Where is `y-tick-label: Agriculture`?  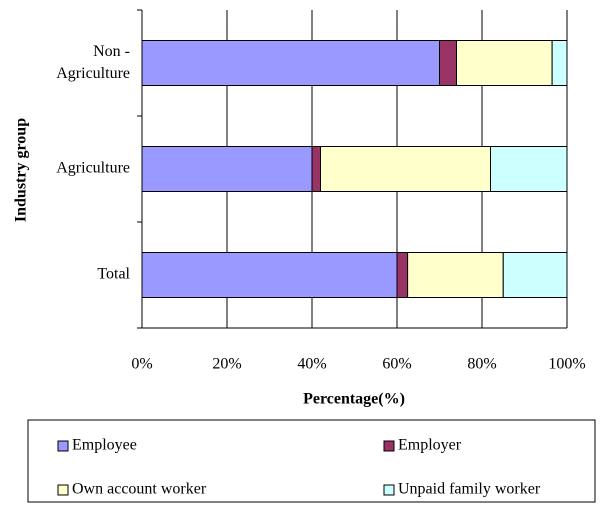 y-tick-label: Agriculture is located at coordinates (93, 168).